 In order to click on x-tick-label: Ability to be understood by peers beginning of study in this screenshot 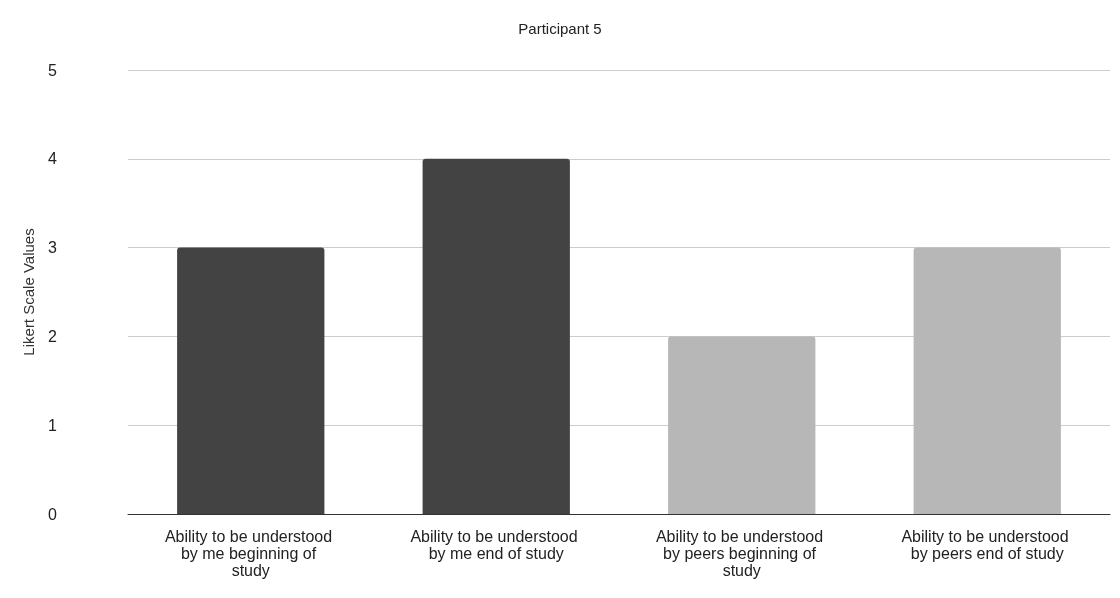, I will do `click(741, 553)`.